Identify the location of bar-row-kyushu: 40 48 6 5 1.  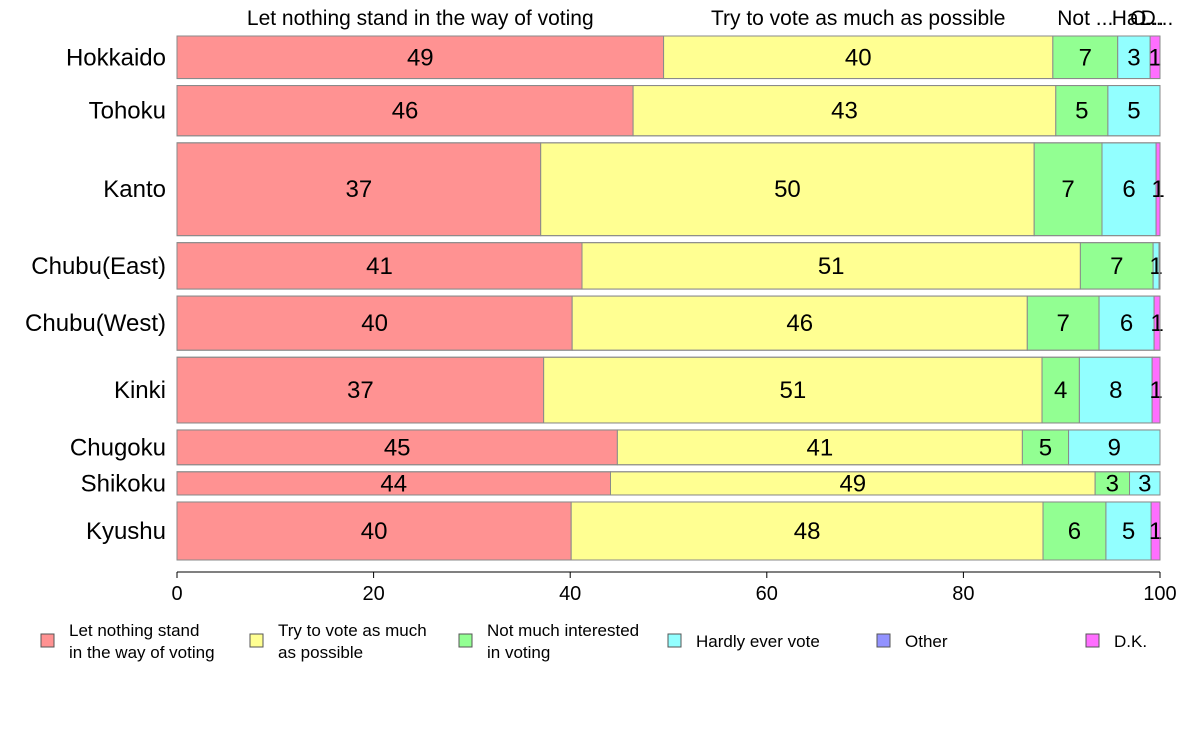
(669, 531).